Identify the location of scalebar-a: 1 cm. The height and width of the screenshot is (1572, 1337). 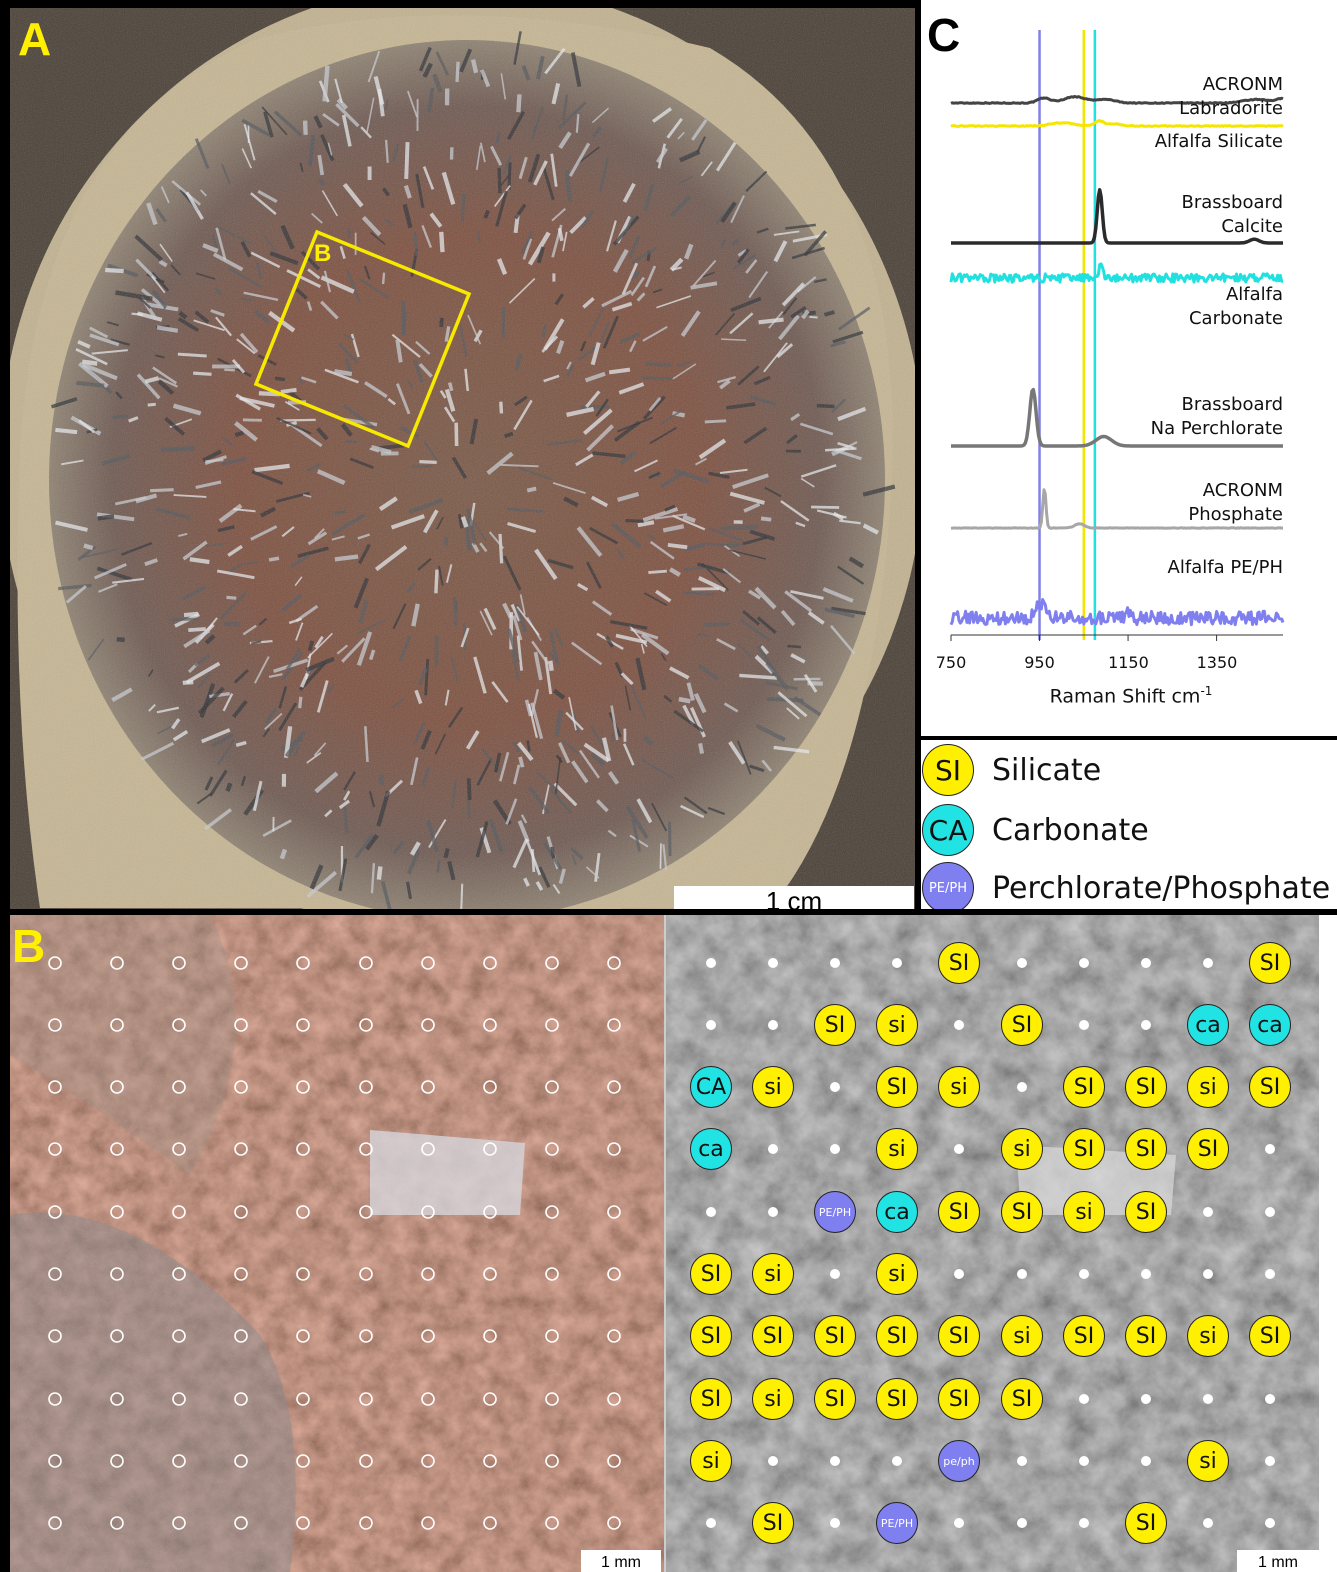
(794, 897).